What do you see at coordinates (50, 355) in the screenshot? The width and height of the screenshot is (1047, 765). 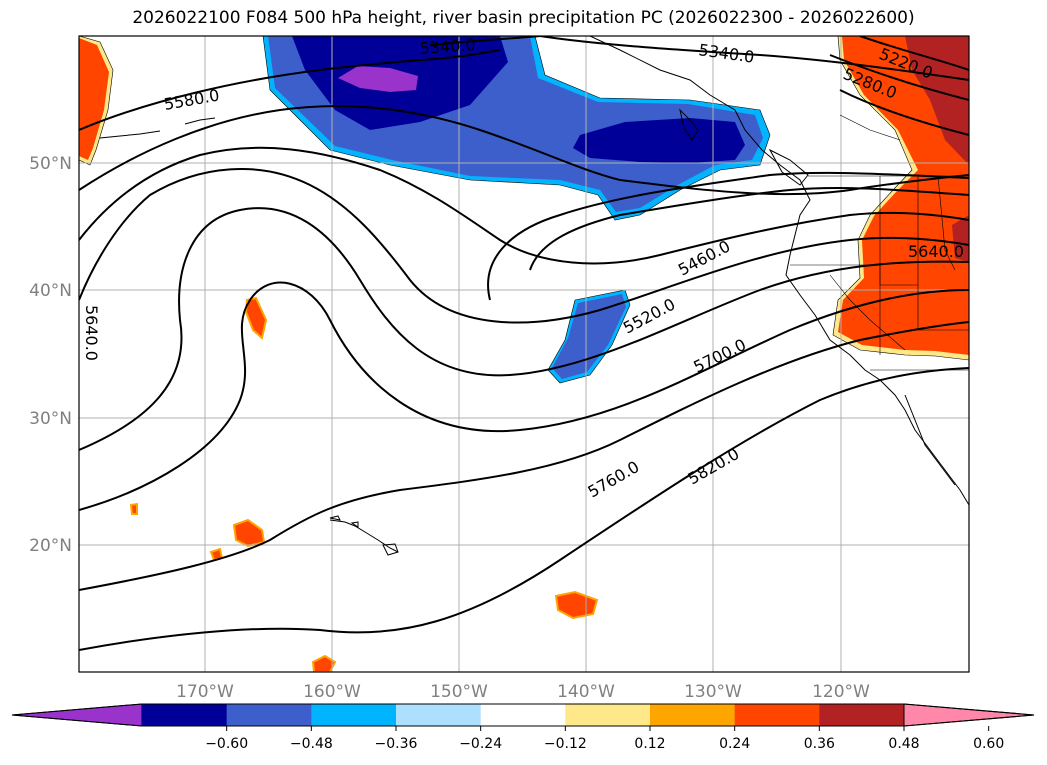 I see `latitude-labels: 50°N 40°N 30°N 20°N` at bounding box center [50, 355].